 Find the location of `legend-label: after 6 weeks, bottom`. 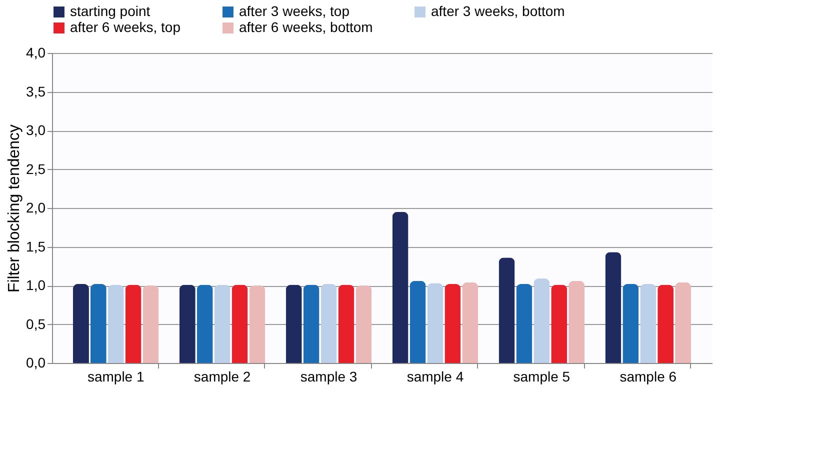

legend-label: after 6 weeks, bottom is located at coordinates (306, 27).